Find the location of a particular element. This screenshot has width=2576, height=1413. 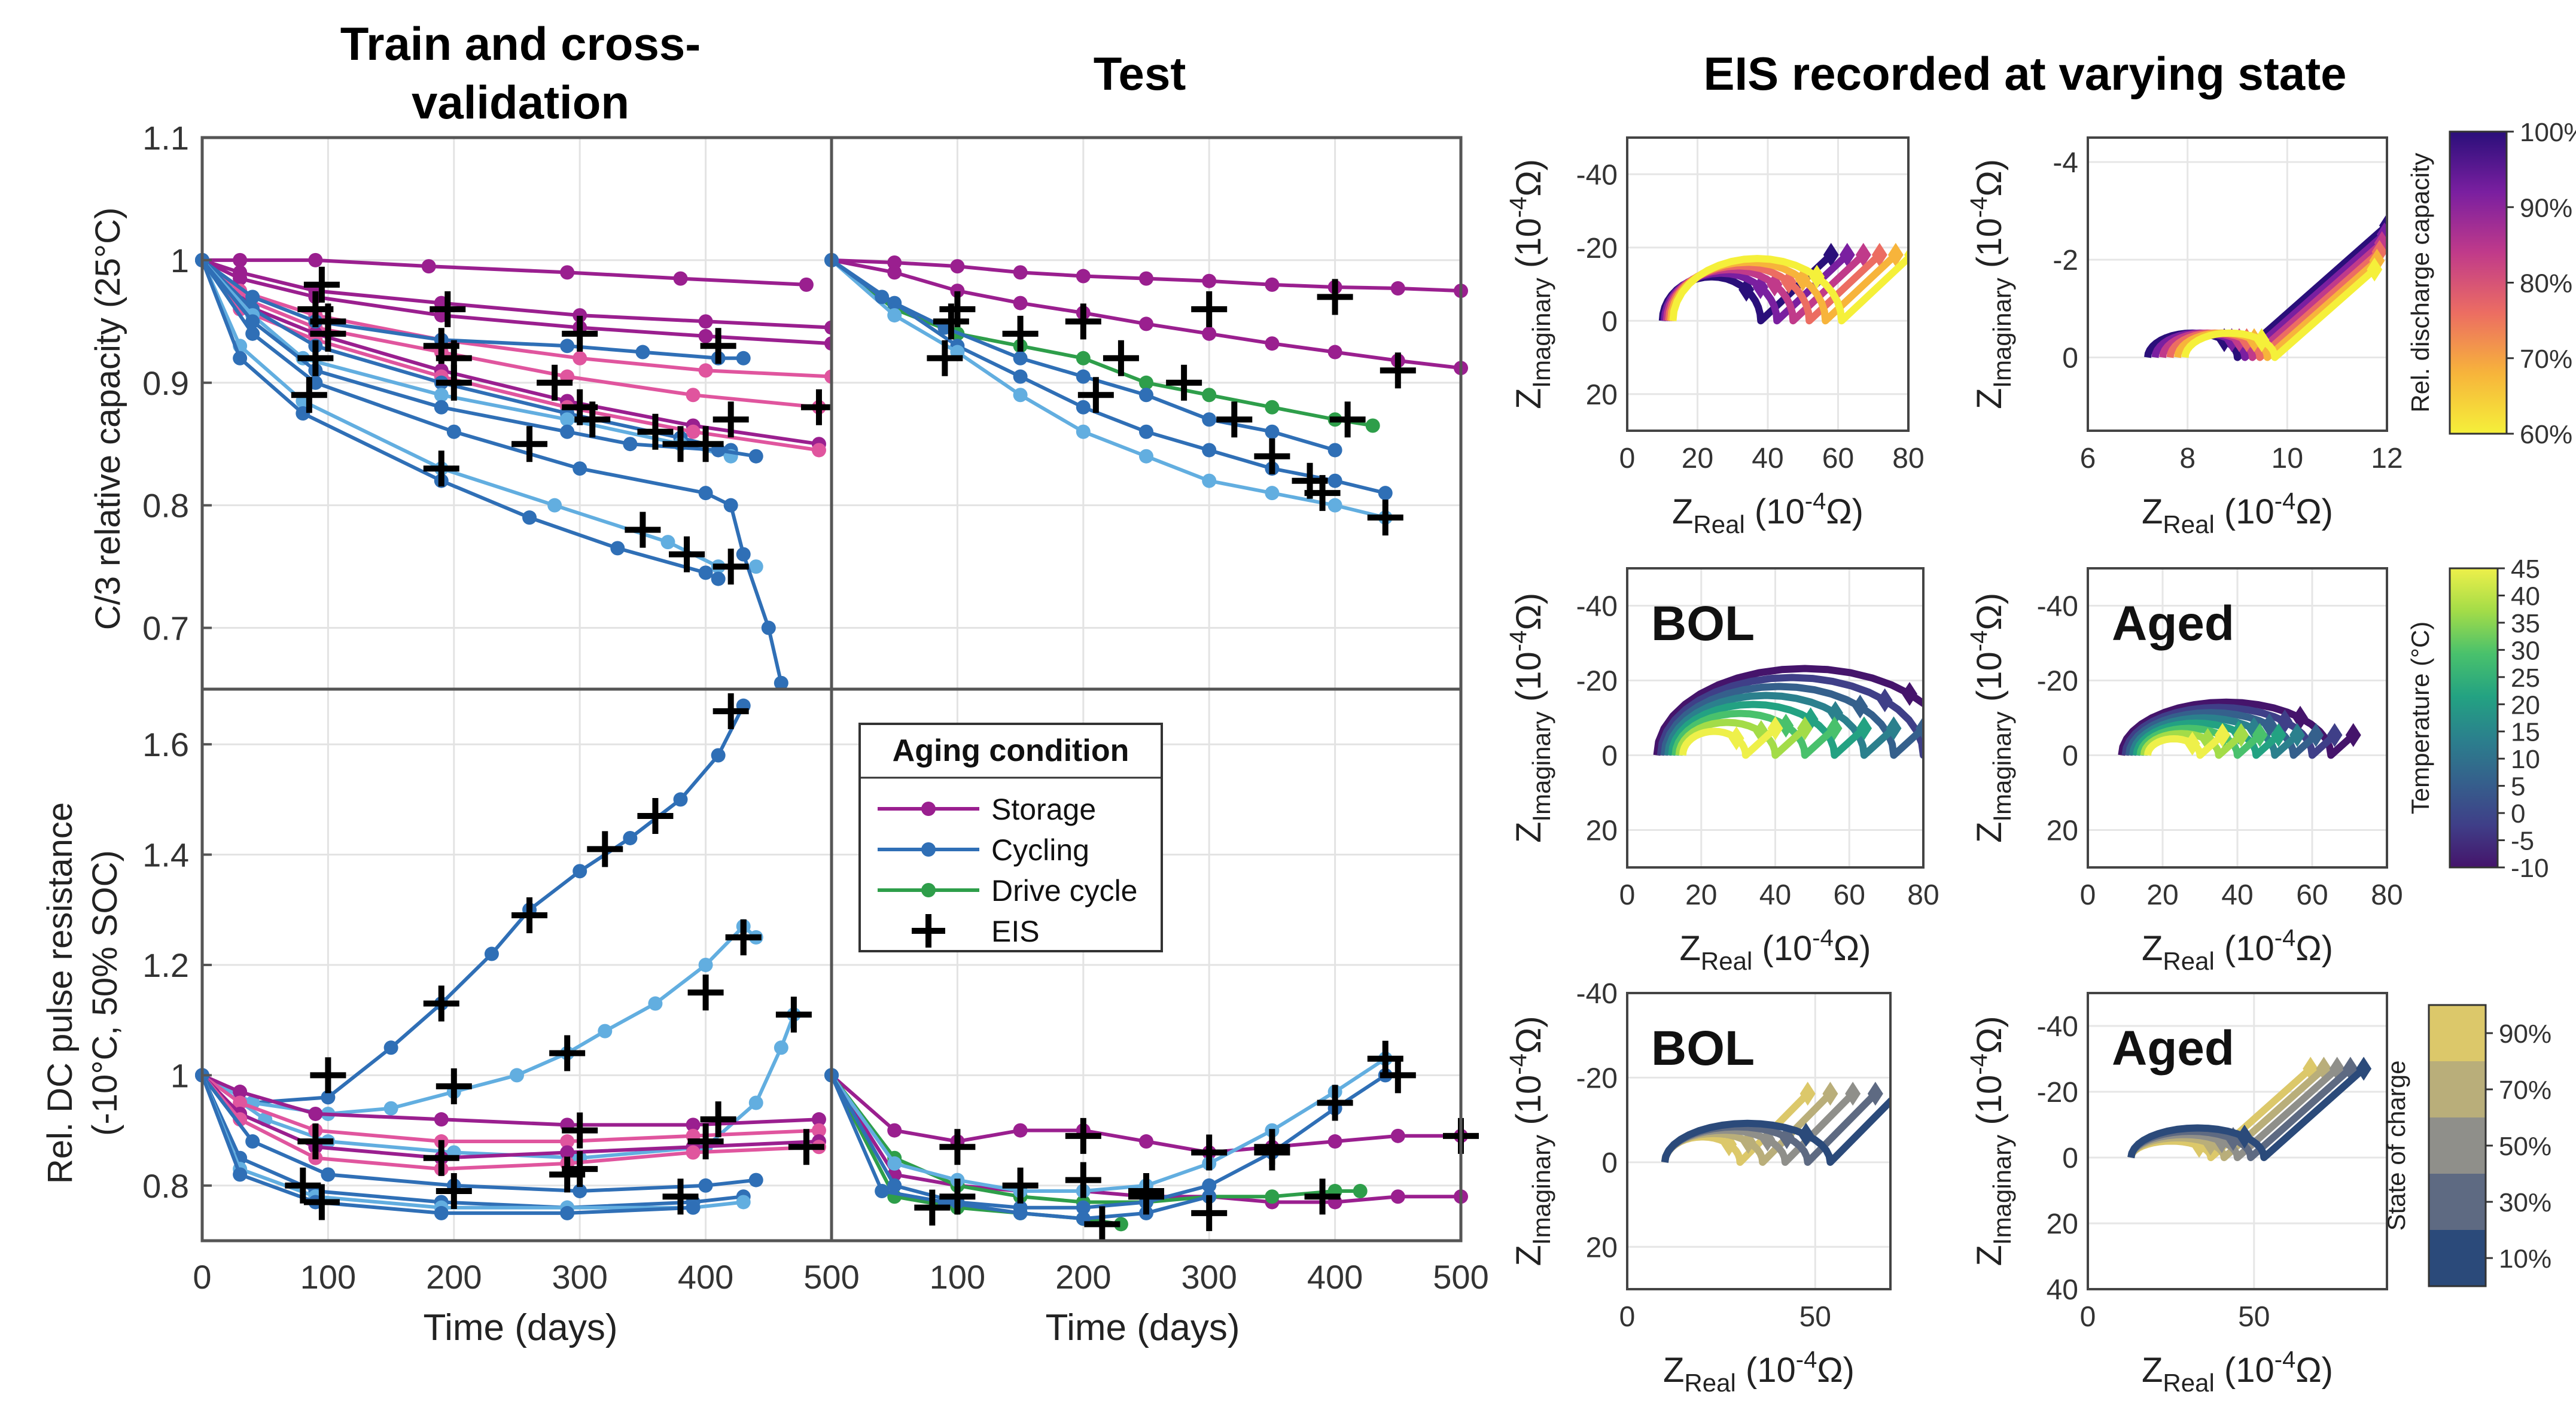

colorbar-tick-label: 0 is located at coordinates (2518, 814).